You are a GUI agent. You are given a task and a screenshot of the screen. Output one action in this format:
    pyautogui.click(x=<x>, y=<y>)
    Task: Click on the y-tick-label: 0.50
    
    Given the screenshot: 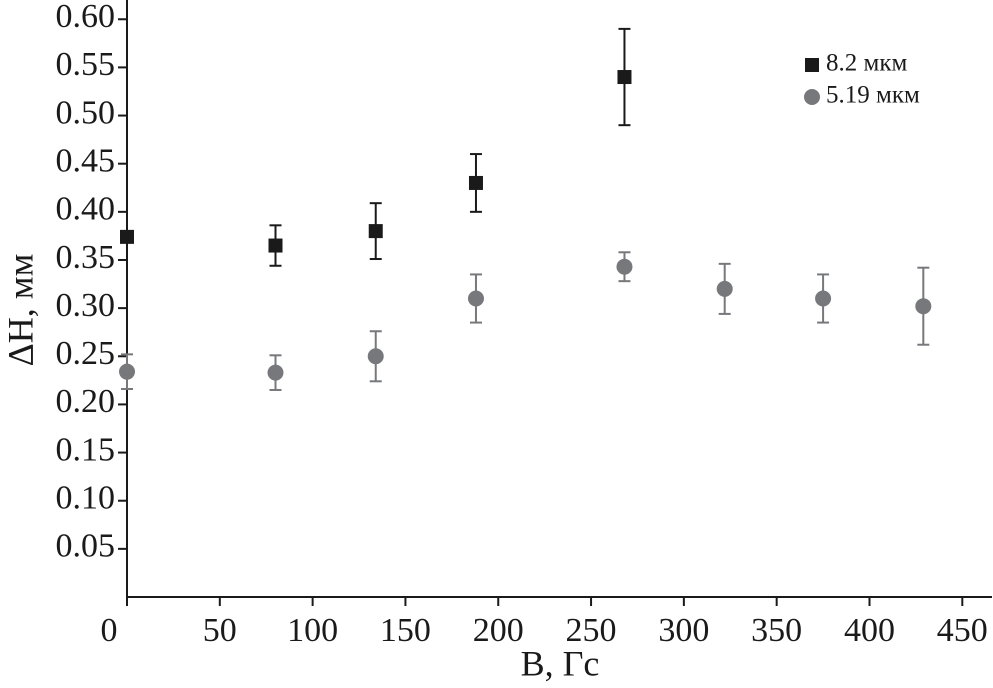 What is the action you would take?
    pyautogui.click(x=86, y=112)
    